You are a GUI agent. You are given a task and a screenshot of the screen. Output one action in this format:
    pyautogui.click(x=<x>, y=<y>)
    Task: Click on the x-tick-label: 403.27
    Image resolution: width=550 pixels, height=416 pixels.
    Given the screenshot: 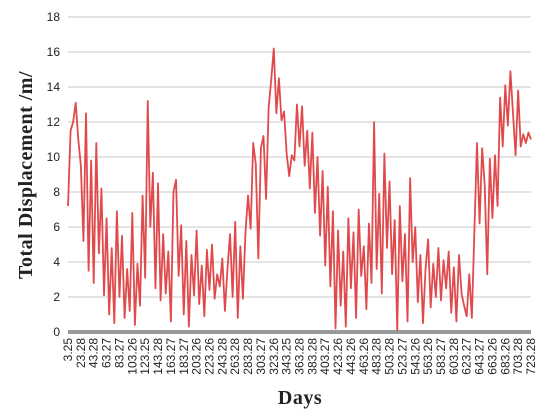 What is the action you would take?
    pyautogui.click(x=325, y=356)
    